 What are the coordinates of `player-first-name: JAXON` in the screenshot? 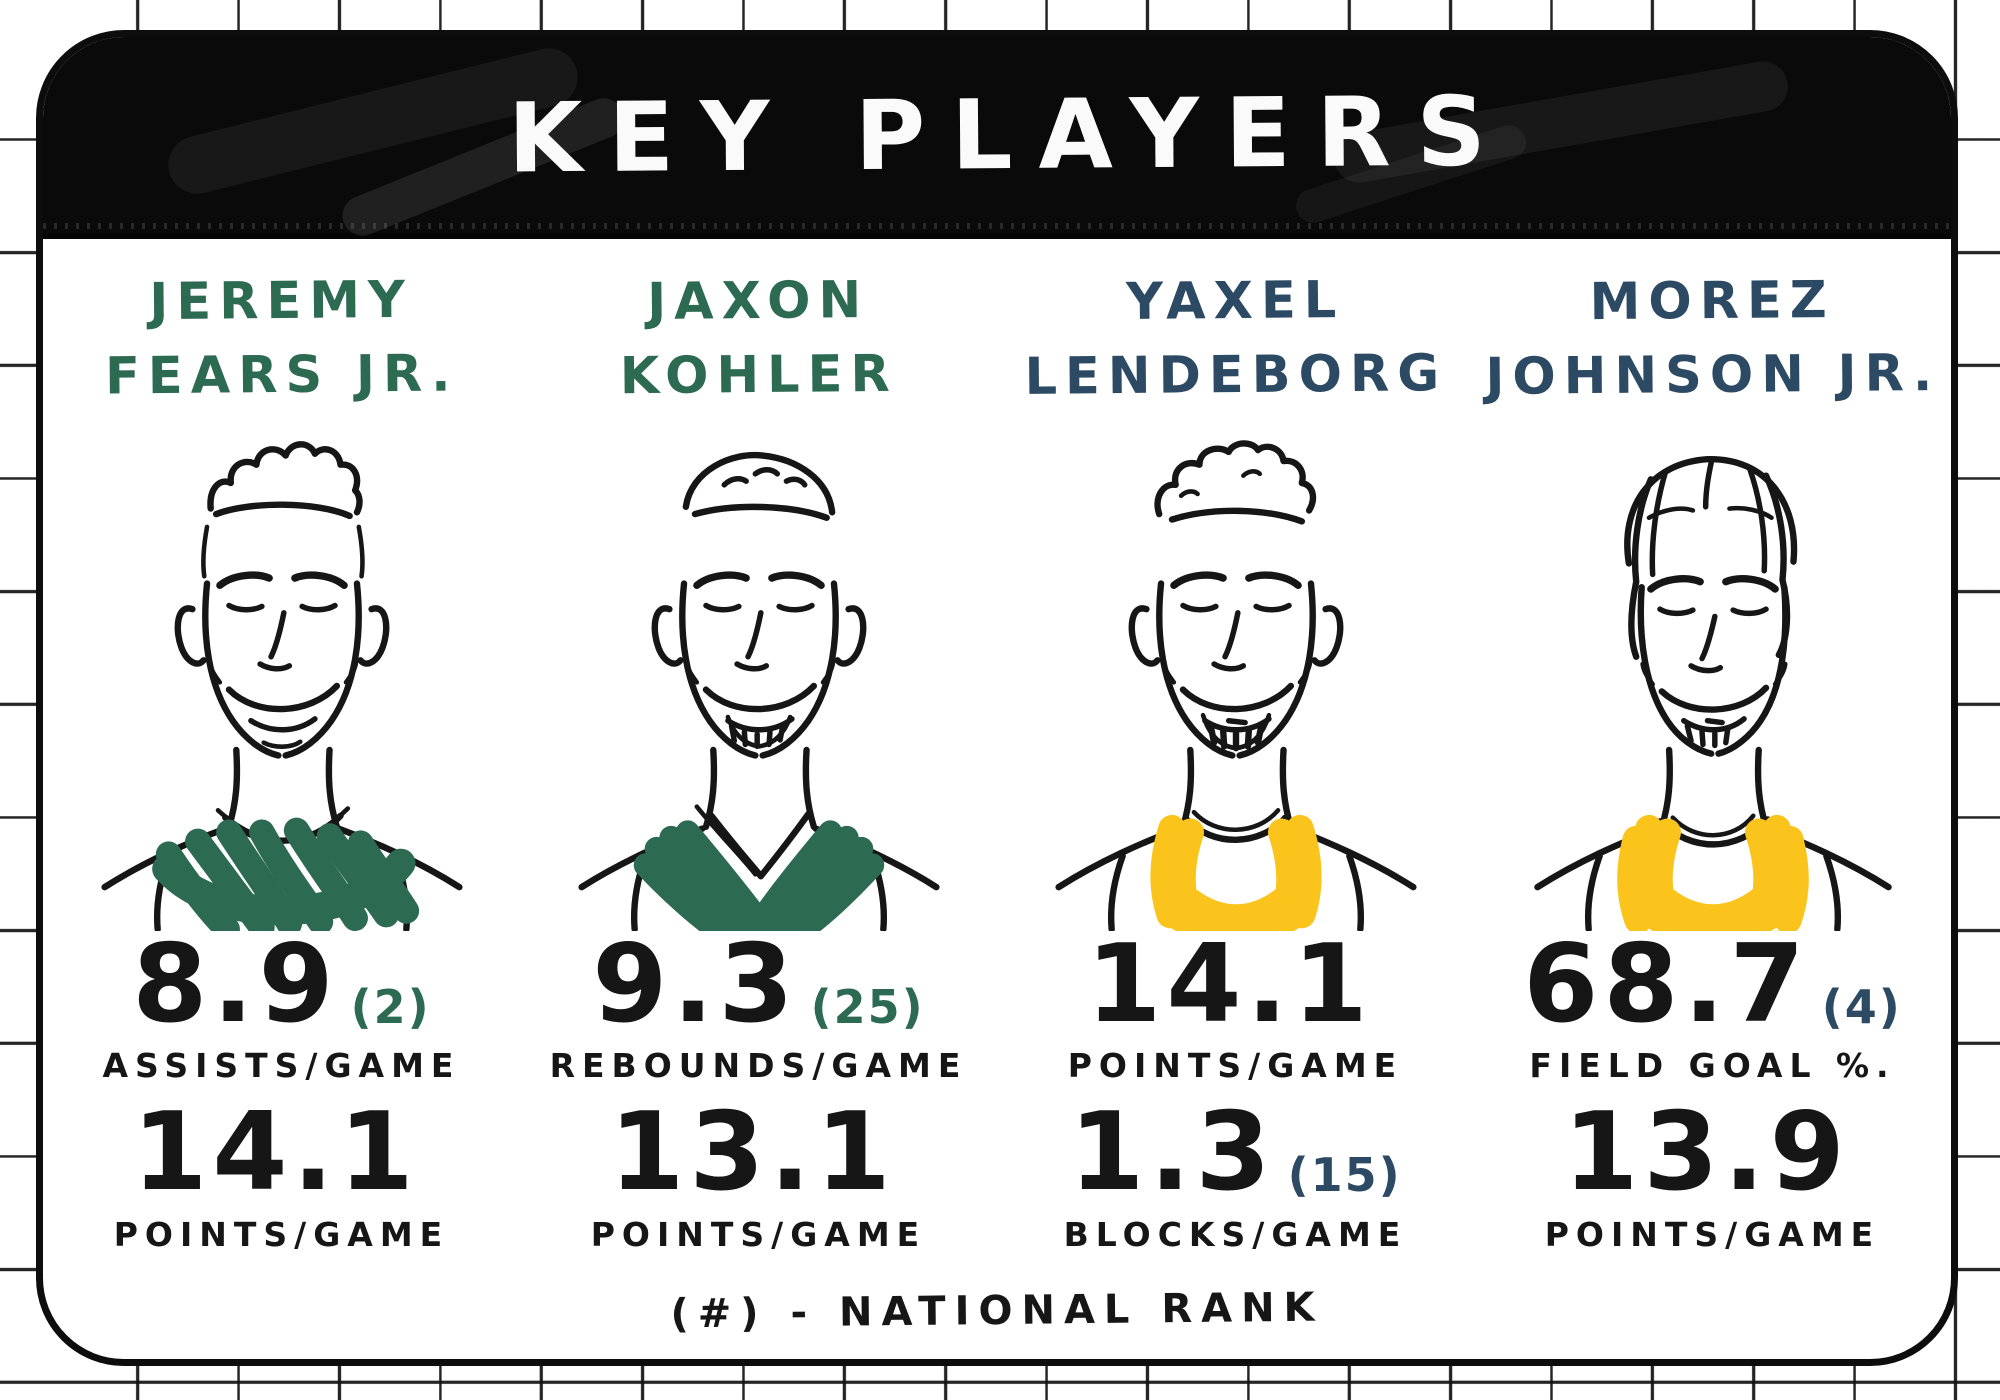 It's located at (758, 301).